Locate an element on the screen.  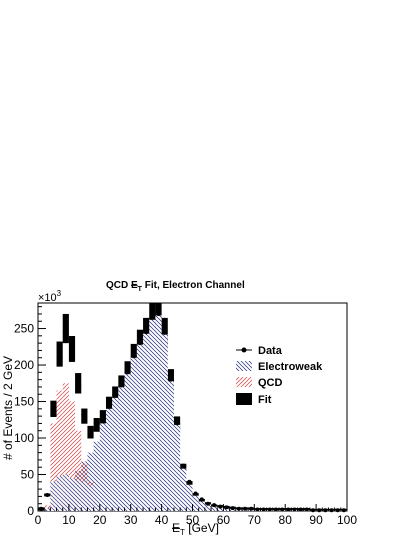
y-tick-label: 100 is located at coordinates (24, 438).